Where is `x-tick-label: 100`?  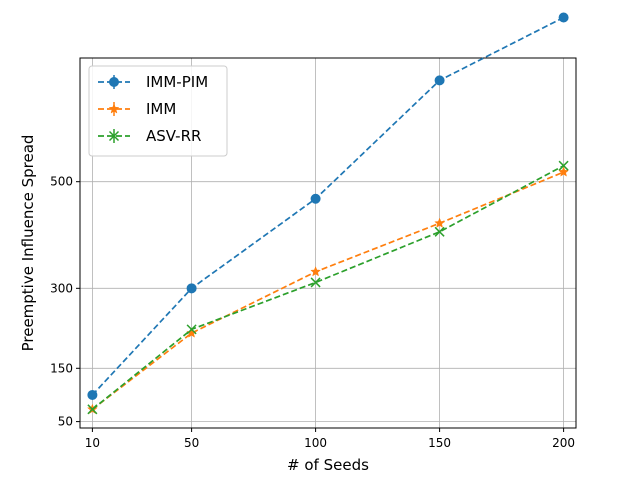 x-tick-label: 100 is located at coordinates (315, 443).